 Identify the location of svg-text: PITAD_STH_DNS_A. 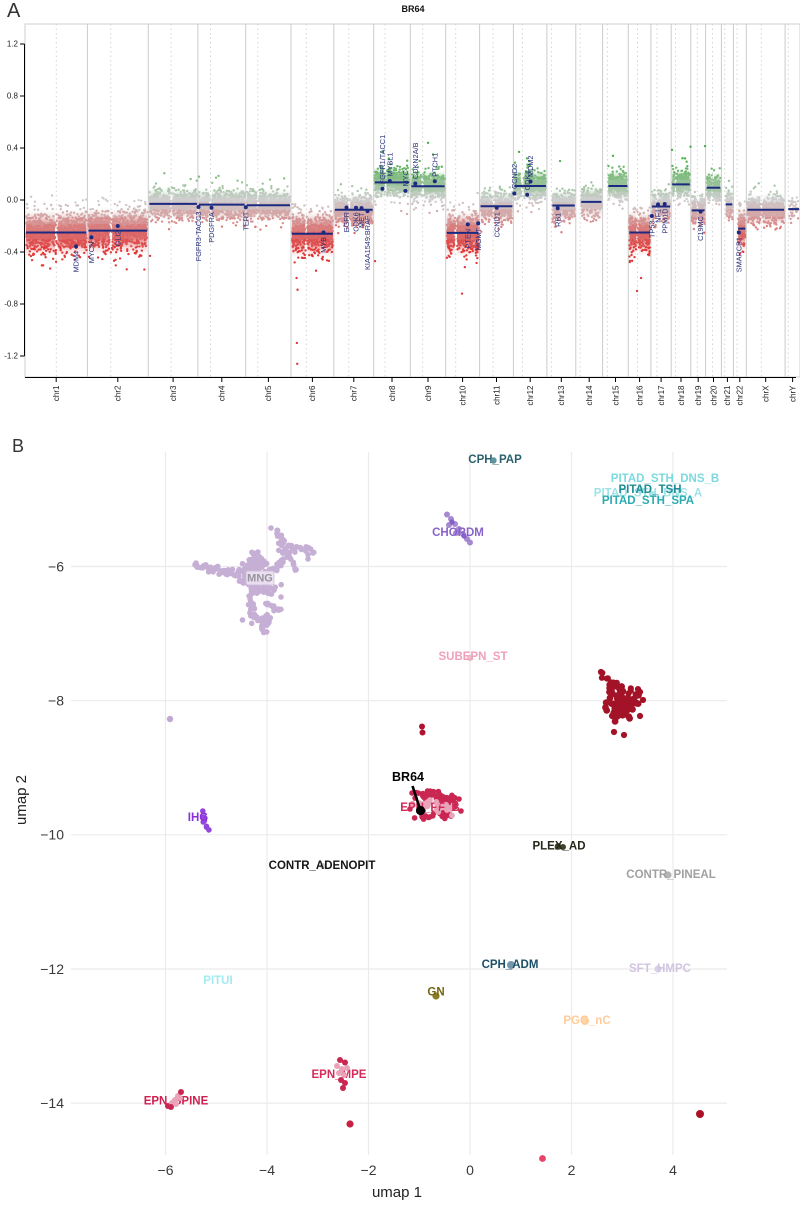
(648, 494).